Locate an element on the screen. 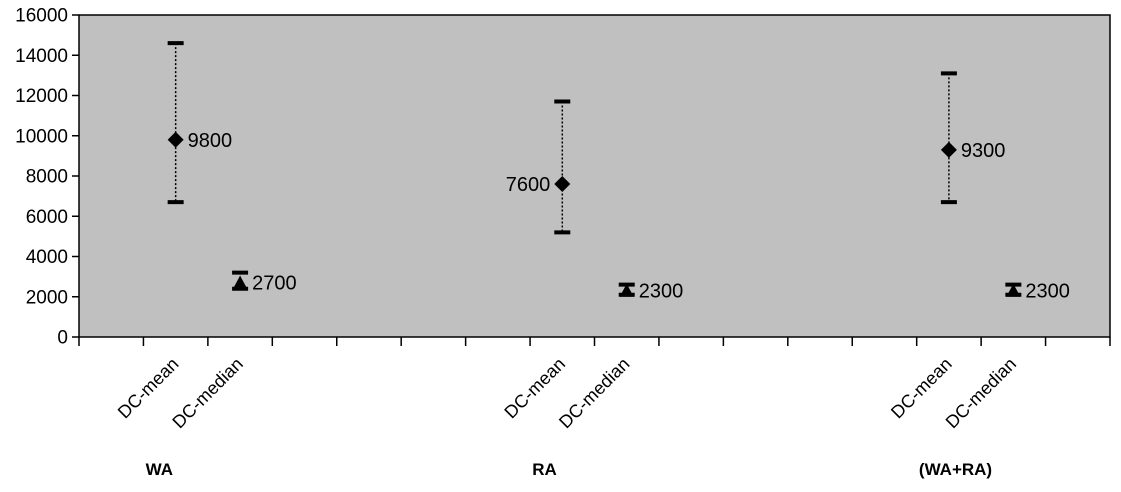  group-label: RA is located at coordinates (544, 469).